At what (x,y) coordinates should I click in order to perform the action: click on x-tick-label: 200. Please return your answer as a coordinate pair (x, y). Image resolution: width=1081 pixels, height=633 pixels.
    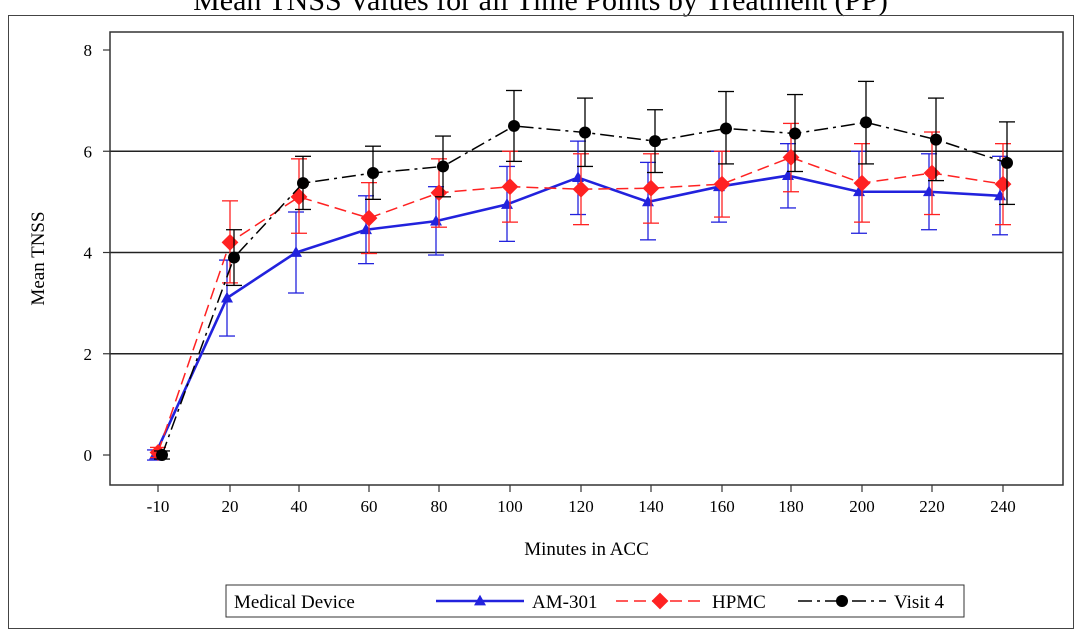
    Looking at the image, I should click on (862, 506).